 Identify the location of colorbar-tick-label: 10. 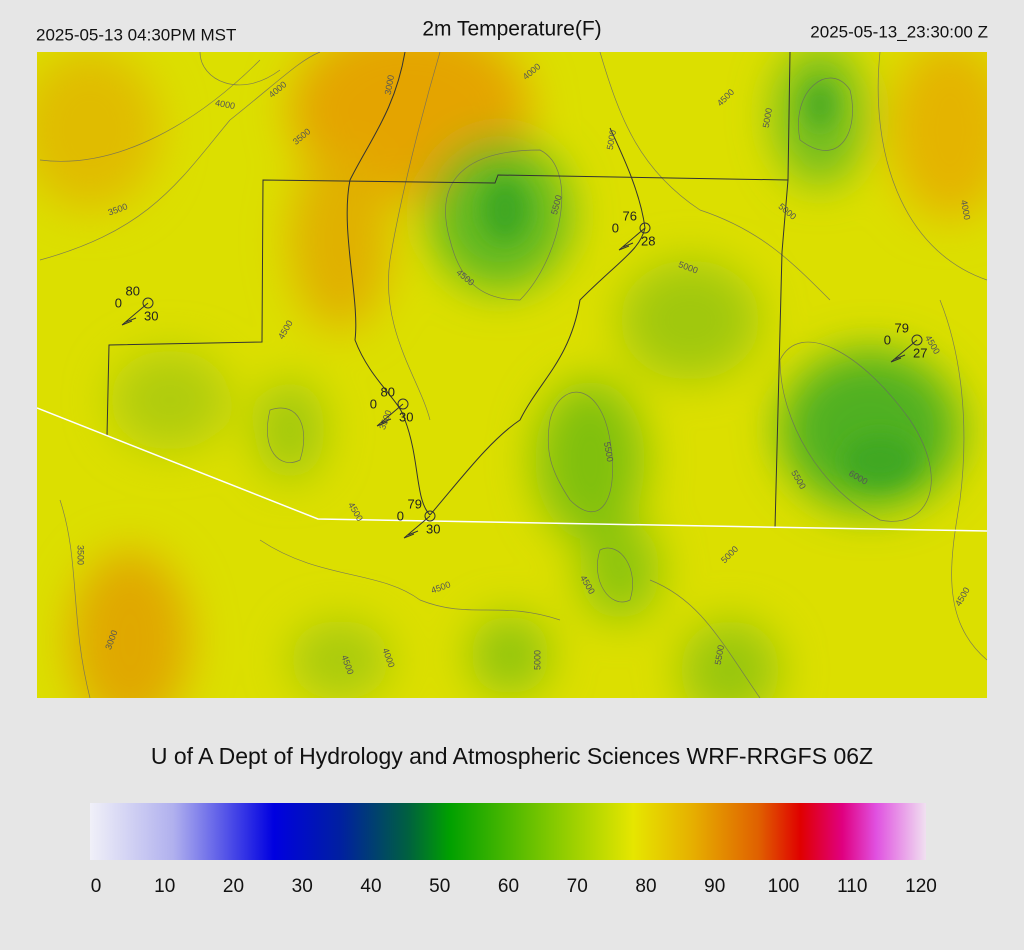
(164, 886).